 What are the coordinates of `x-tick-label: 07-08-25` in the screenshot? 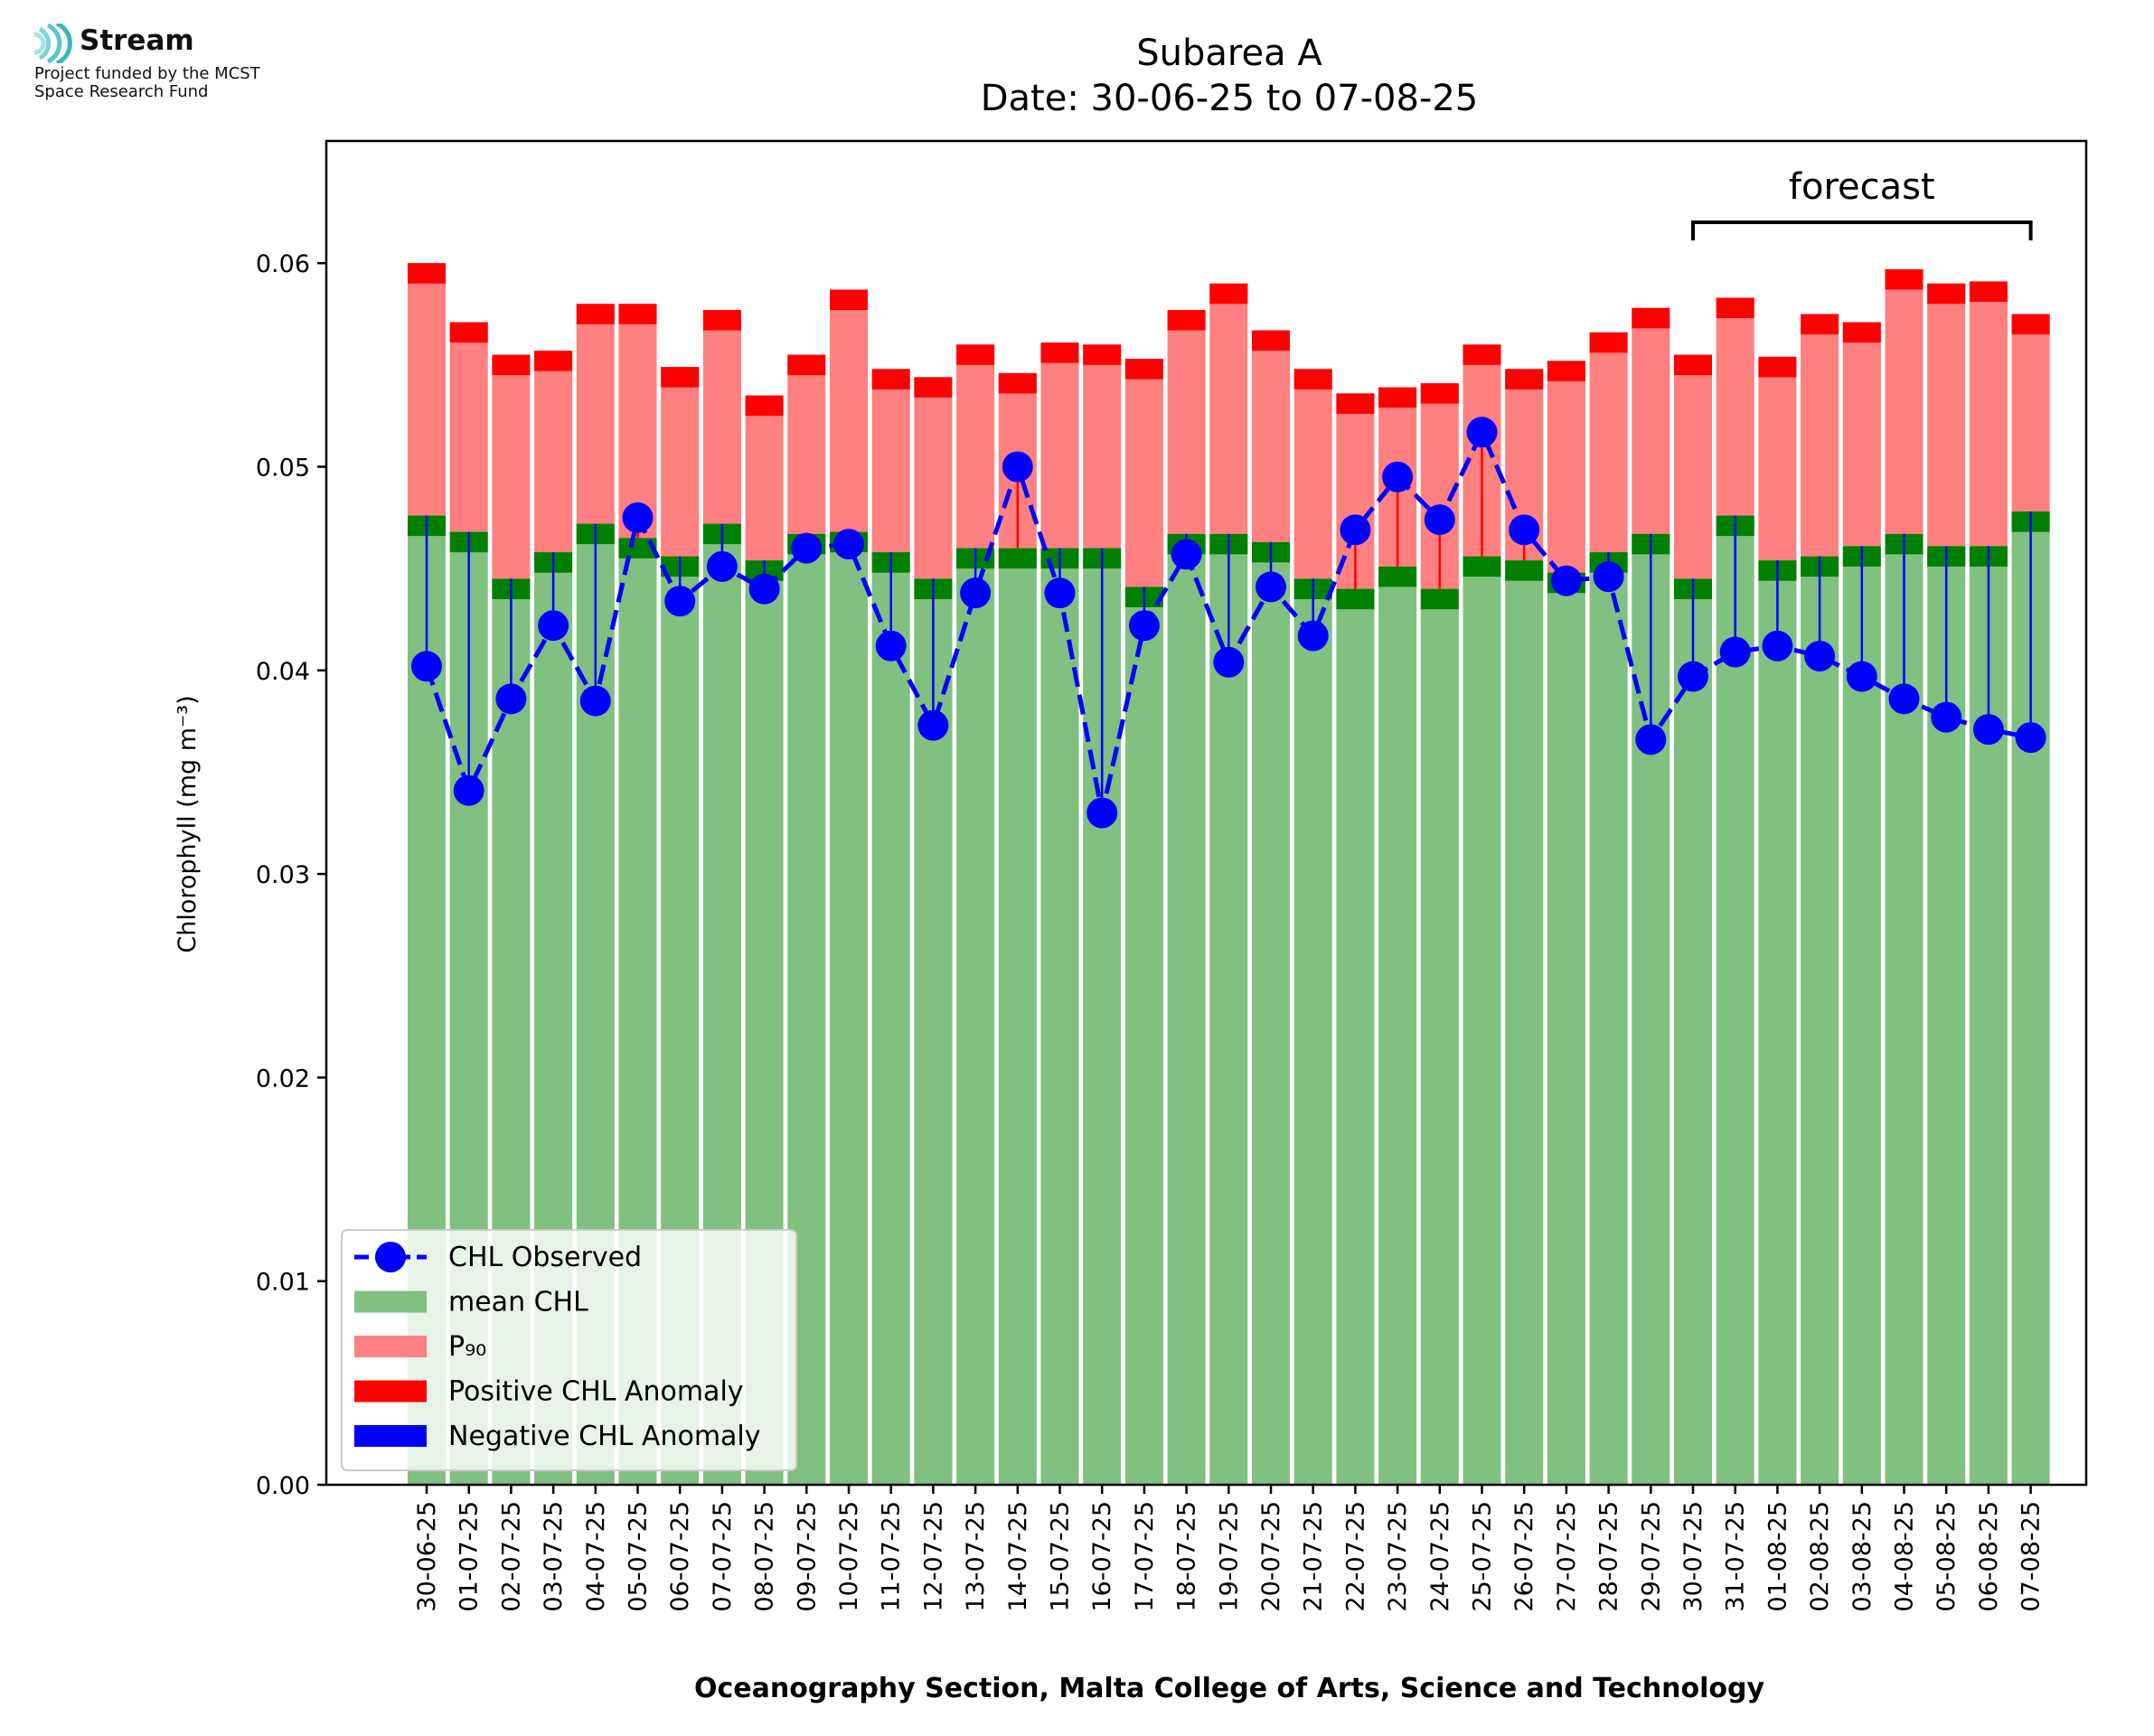 It's located at (2032, 1556).